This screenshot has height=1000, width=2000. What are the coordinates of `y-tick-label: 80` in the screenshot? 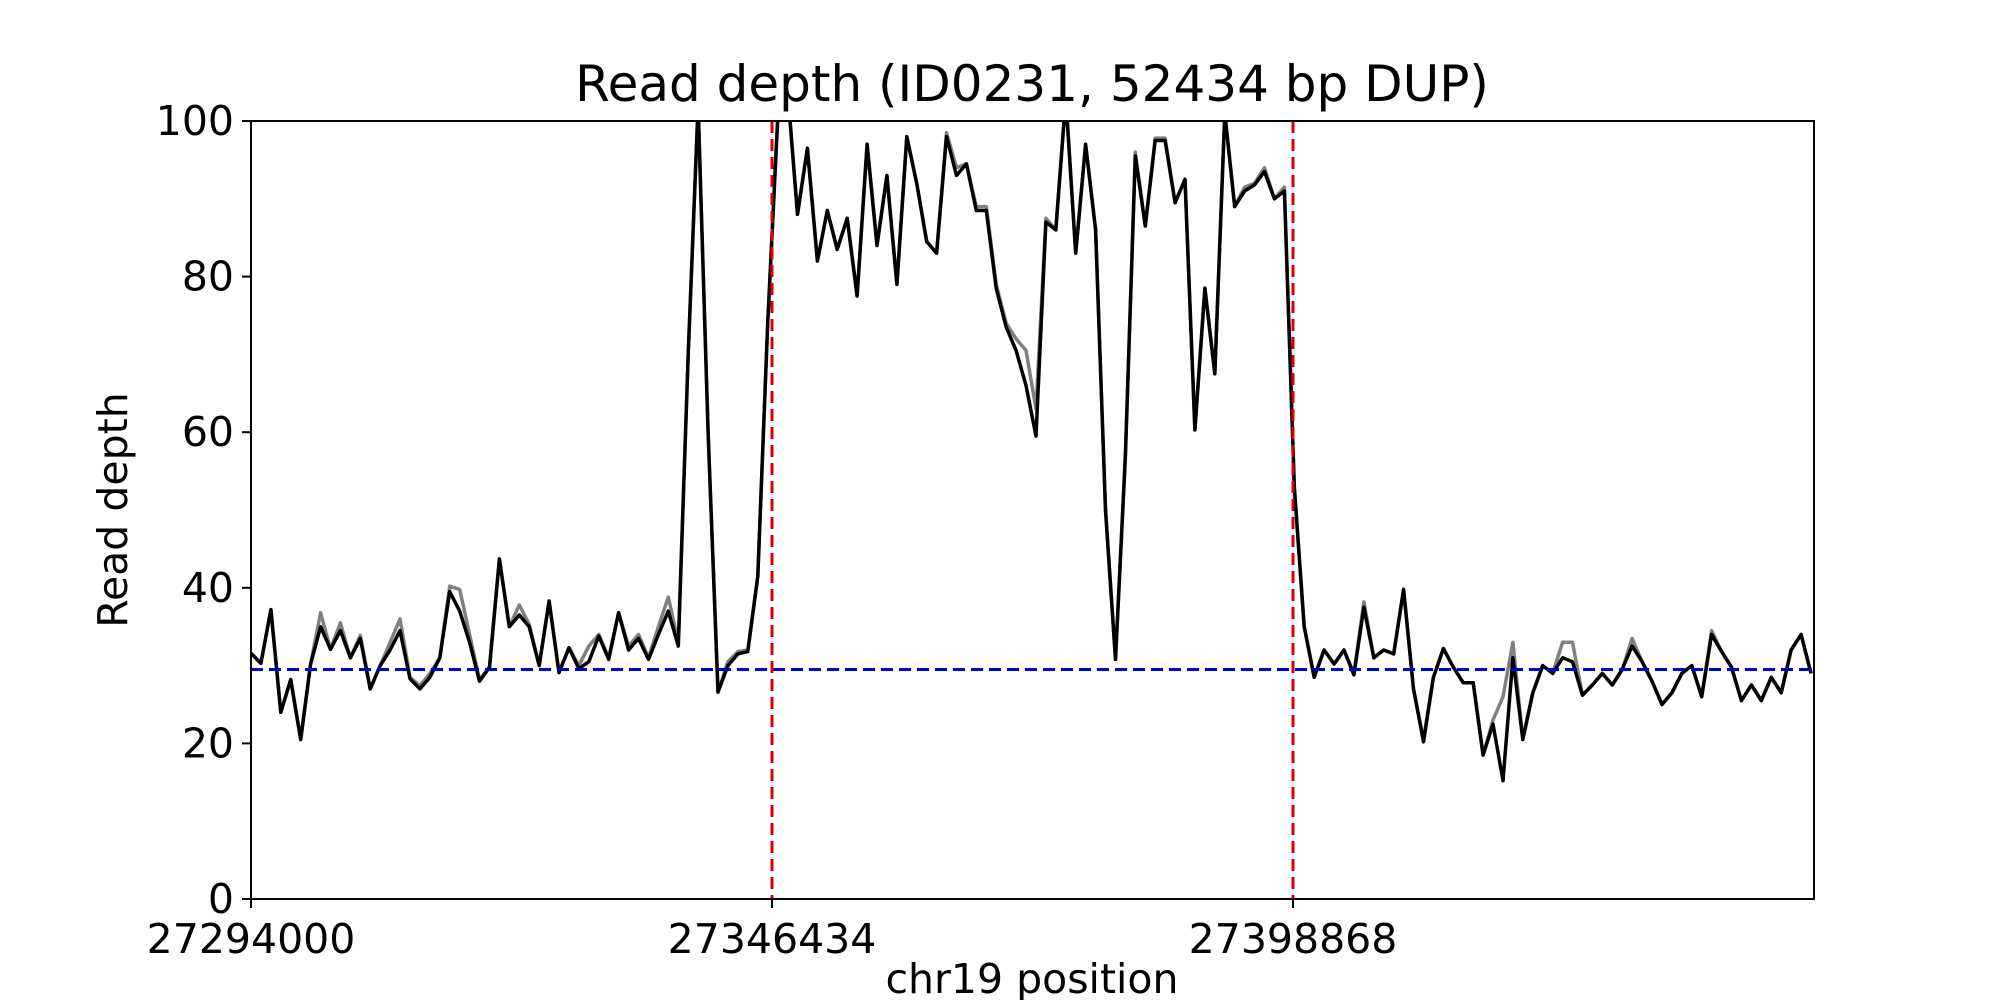 It's located at (208, 277).